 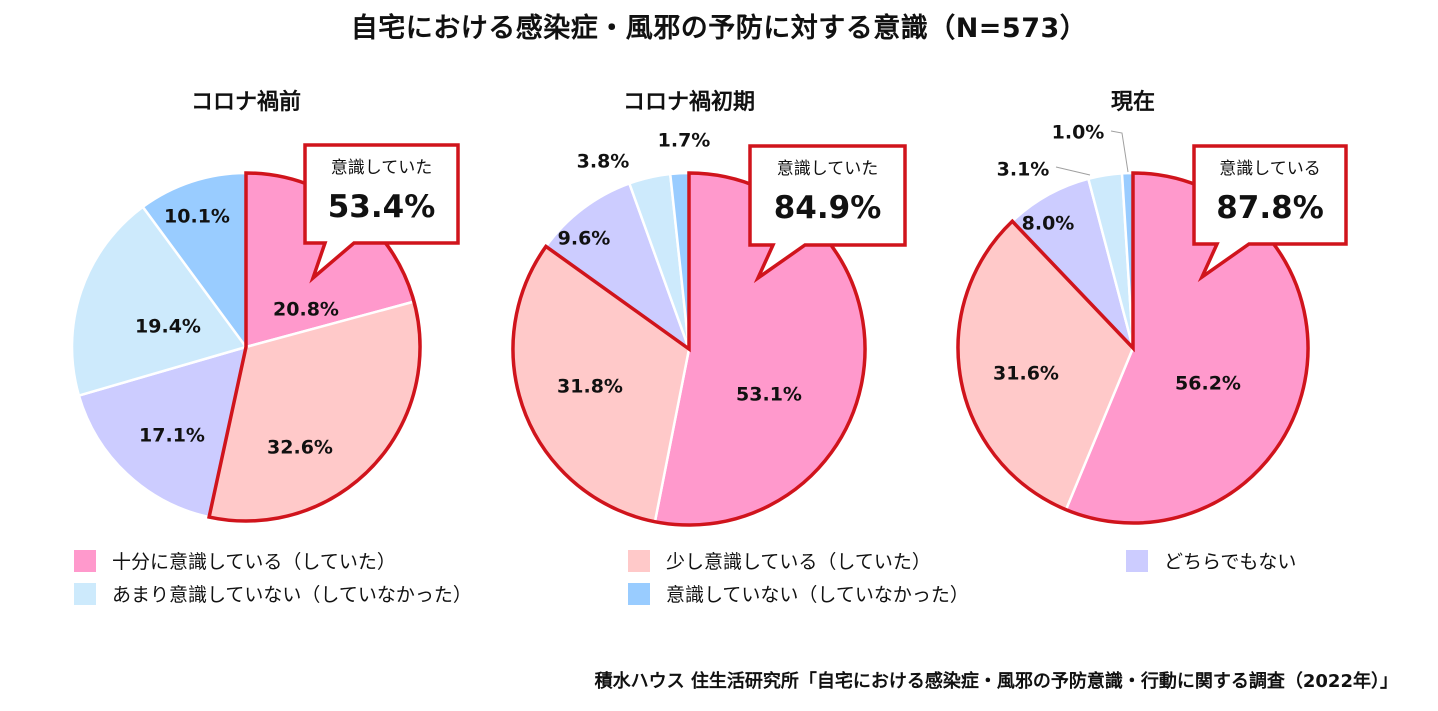 I want to click on legend-label: 意識していない（していなかった）, so click(x=817, y=595).